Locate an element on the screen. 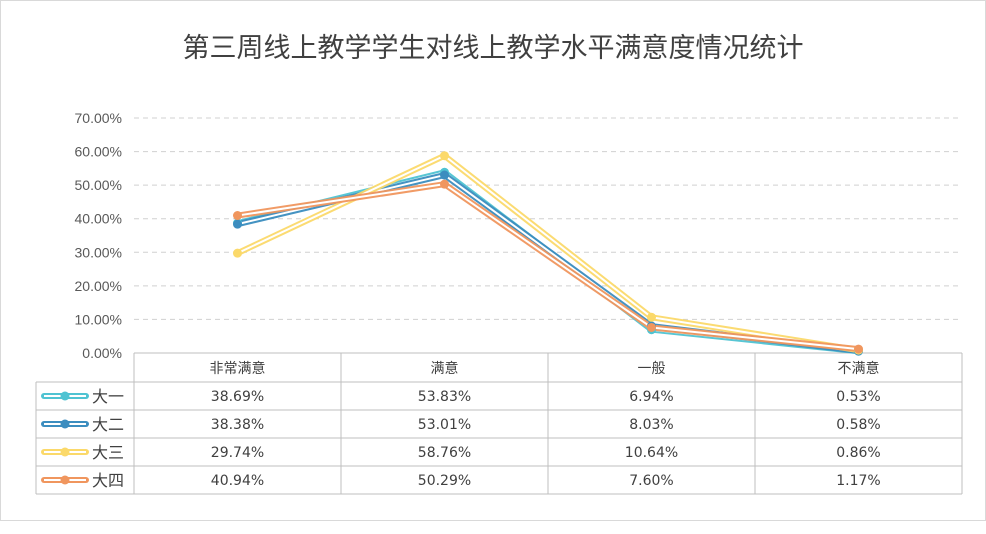 Image resolution: width=986 pixels, height=534 pixels. data-cell: 40.94% is located at coordinates (237, 481).